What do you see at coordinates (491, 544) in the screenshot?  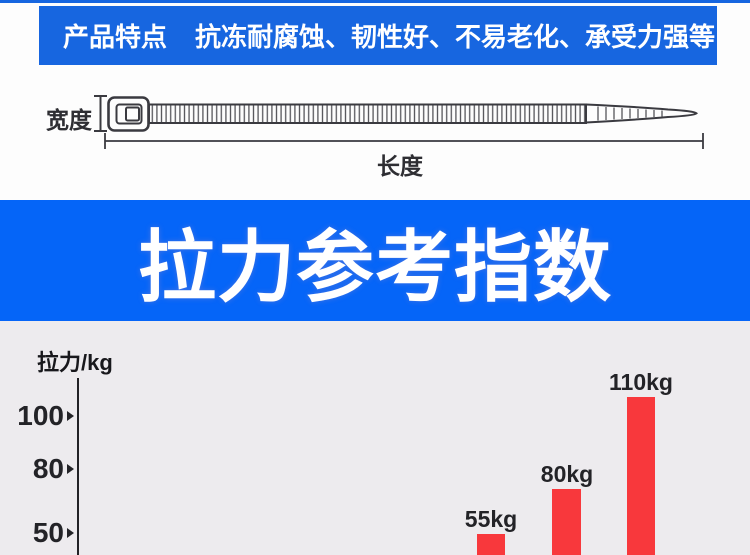 I see `bar-55kg` at bounding box center [491, 544].